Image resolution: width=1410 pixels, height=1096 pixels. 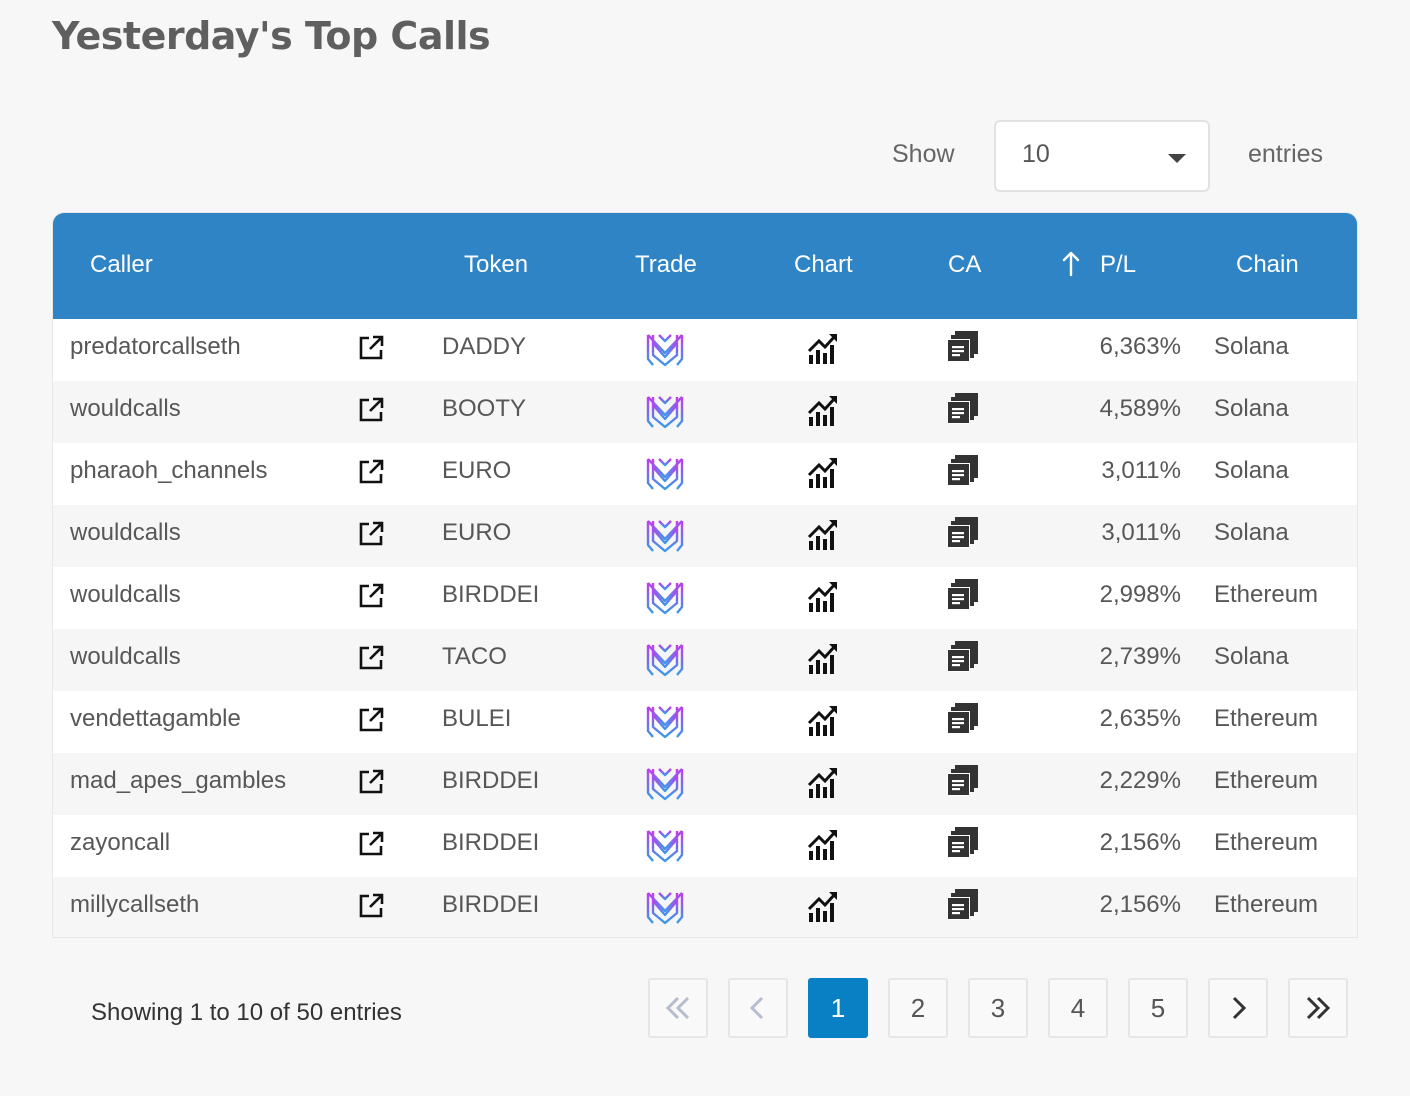 What do you see at coordinates (678, 1008) in the screenshot?
I see `first-page-button` at bounding box center [678, 1008].